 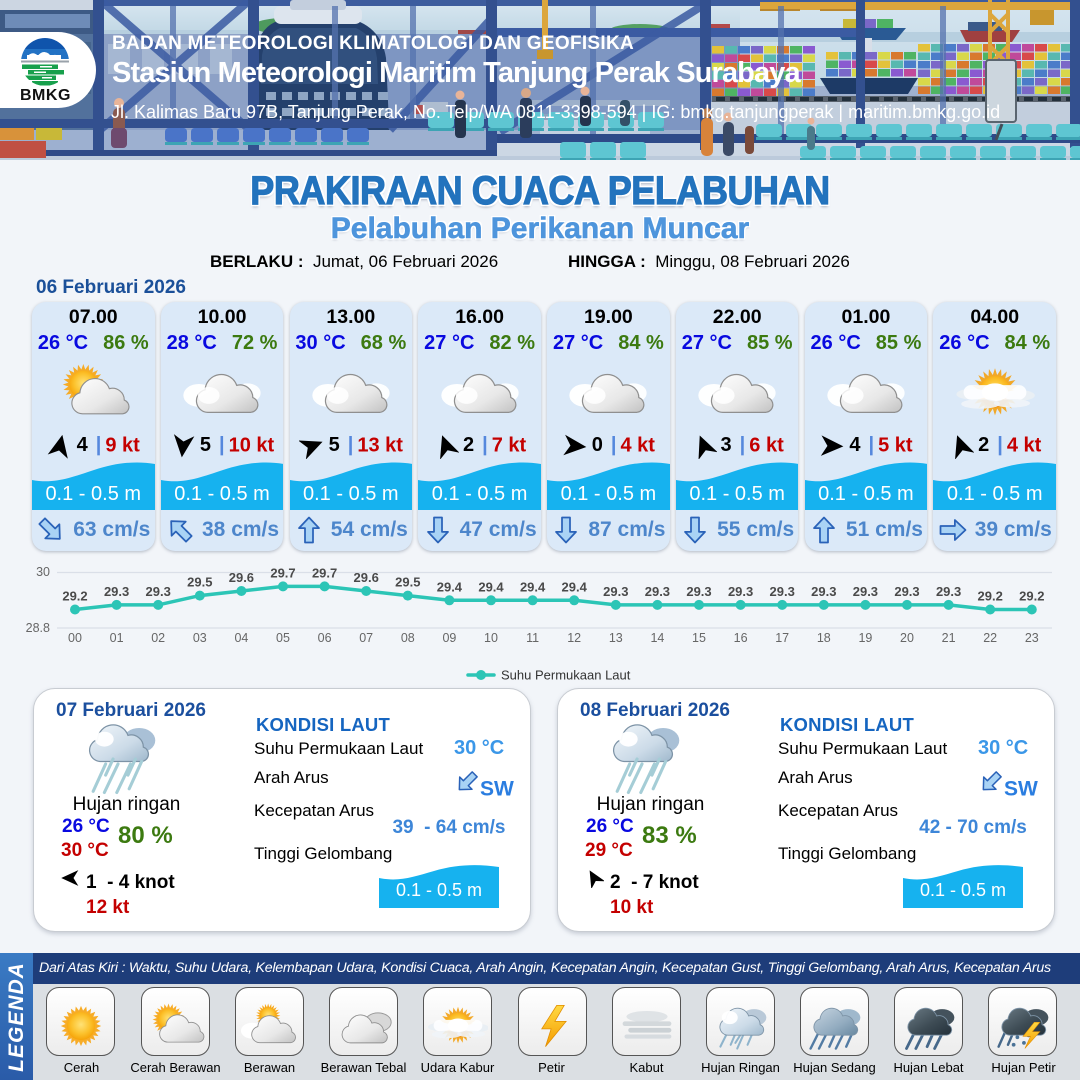 What do you see at coordinates (699, 638) in the screenshot?
I see `svg-text: 15` at bounding box center [699, 638].